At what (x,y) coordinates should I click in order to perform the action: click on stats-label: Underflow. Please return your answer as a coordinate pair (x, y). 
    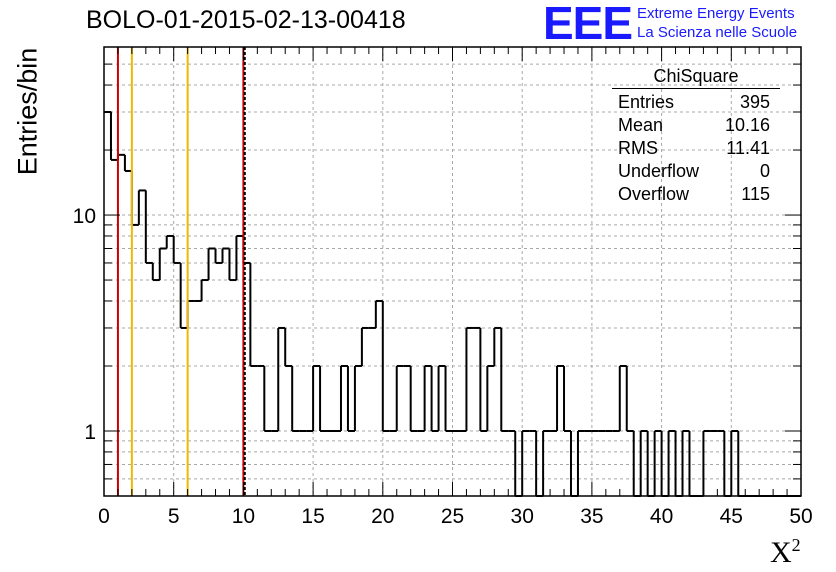
    Looking at the image, I should click on (659, 171).